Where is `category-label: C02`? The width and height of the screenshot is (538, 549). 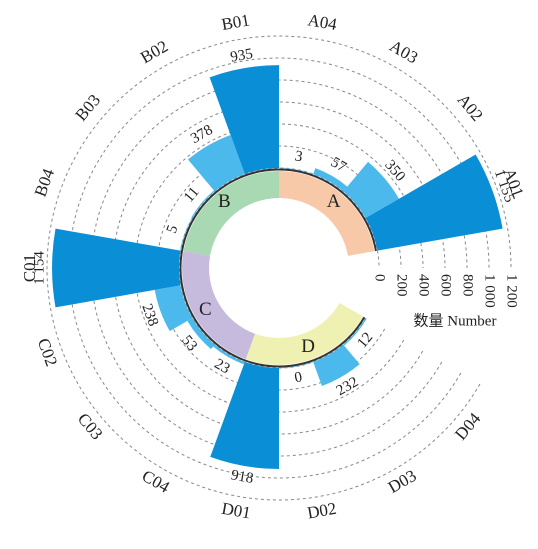
category-label: C02 is located at coordinates (48, 352).